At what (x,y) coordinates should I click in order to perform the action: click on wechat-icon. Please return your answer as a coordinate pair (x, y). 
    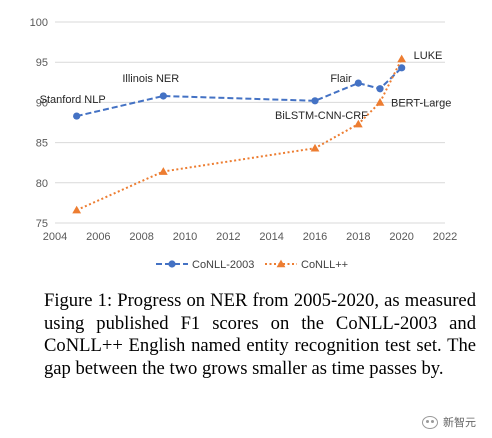
    Looking at the image, I should click on (430, 422).